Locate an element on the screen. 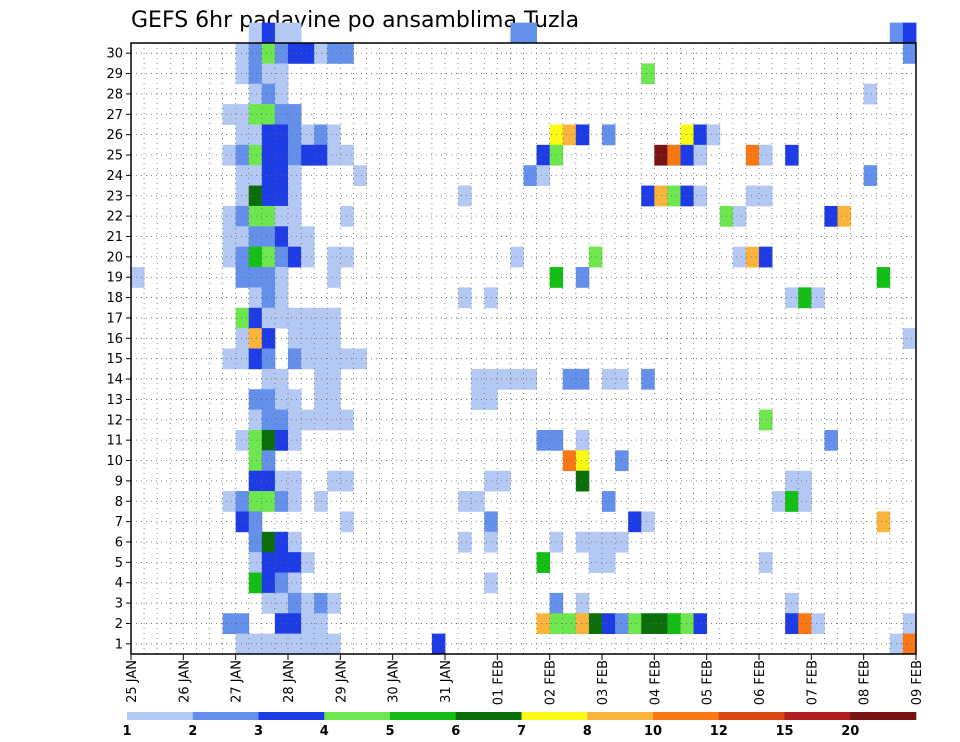  x-tick-label: 07 FEB is located at coordinates (812, 682).